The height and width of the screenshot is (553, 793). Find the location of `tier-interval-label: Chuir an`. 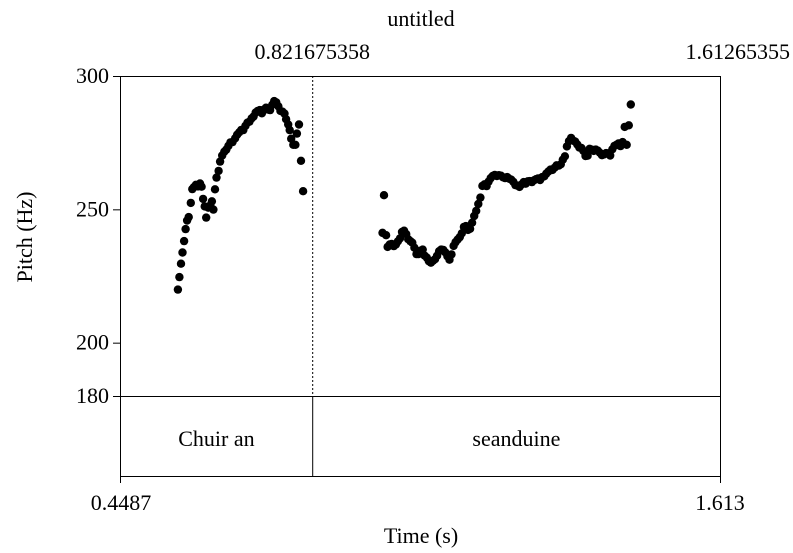

tier-interval-label: Chuir an is located at coordinates (216, 438).